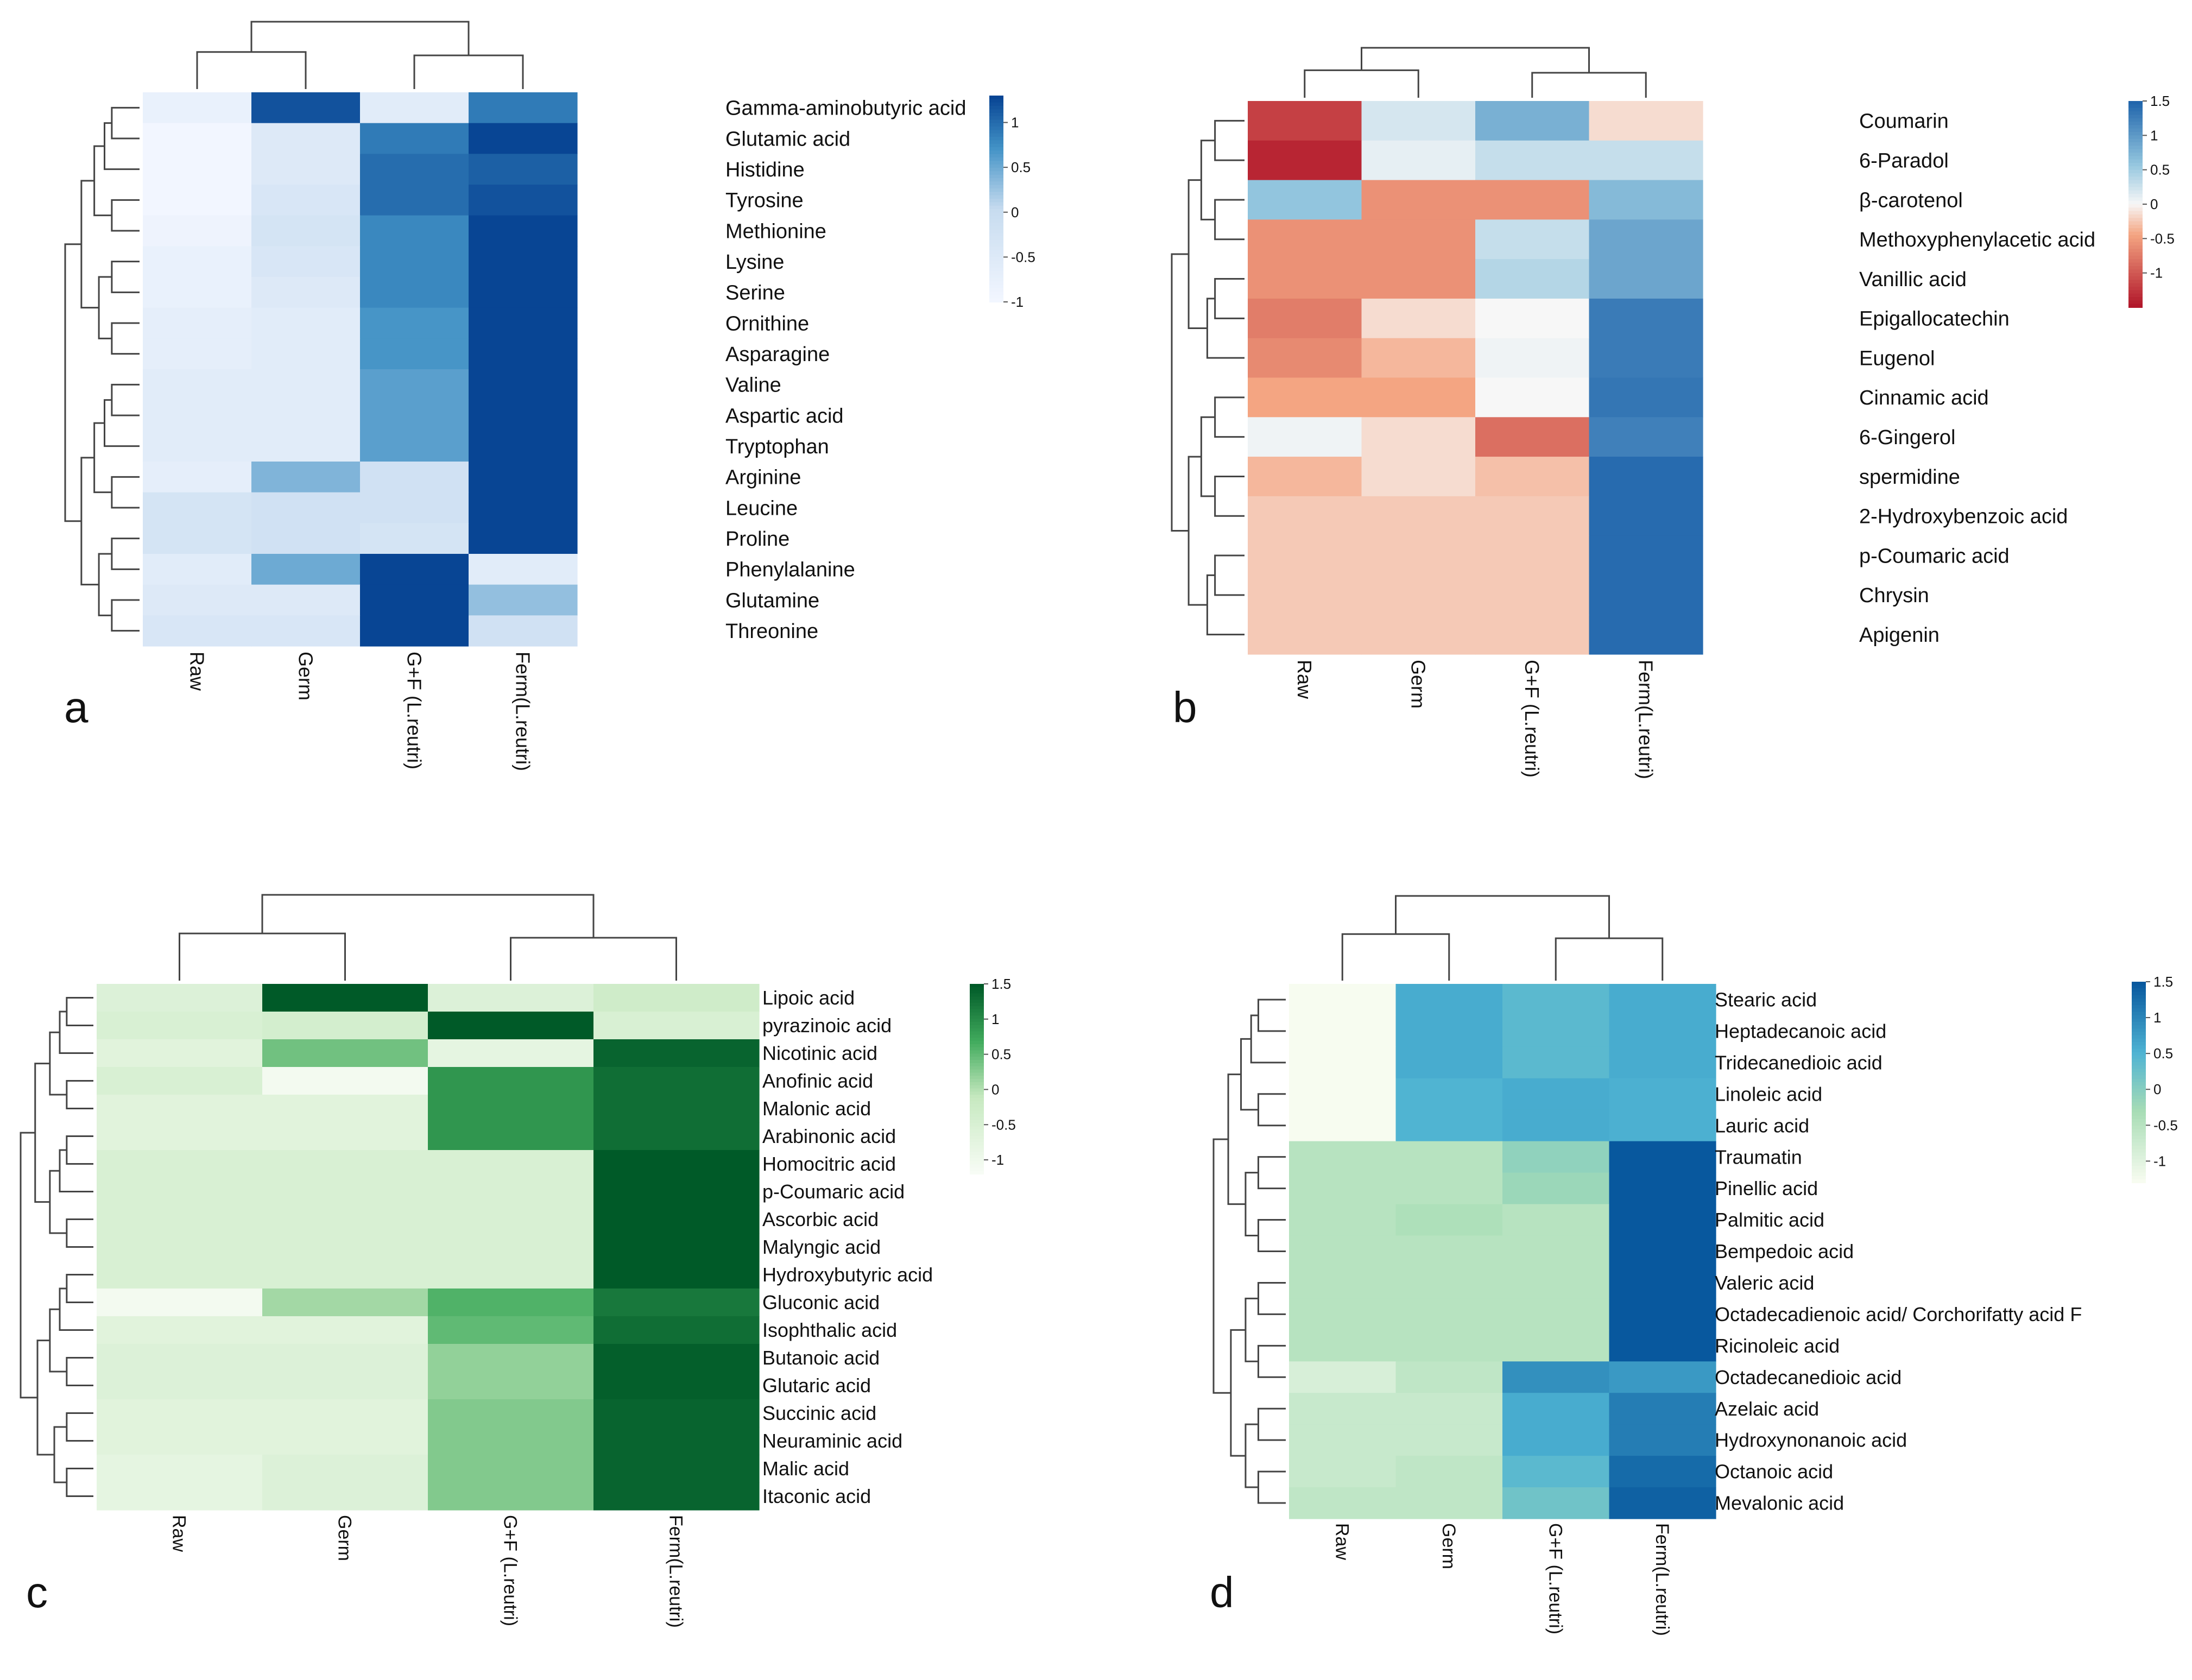 This screenshot has width=2192, height=1680. What do you see at coordinates (821, 1247) in the screenshot?
I see `row-label: Malyngic acid` at bounding box center [821, 1247].